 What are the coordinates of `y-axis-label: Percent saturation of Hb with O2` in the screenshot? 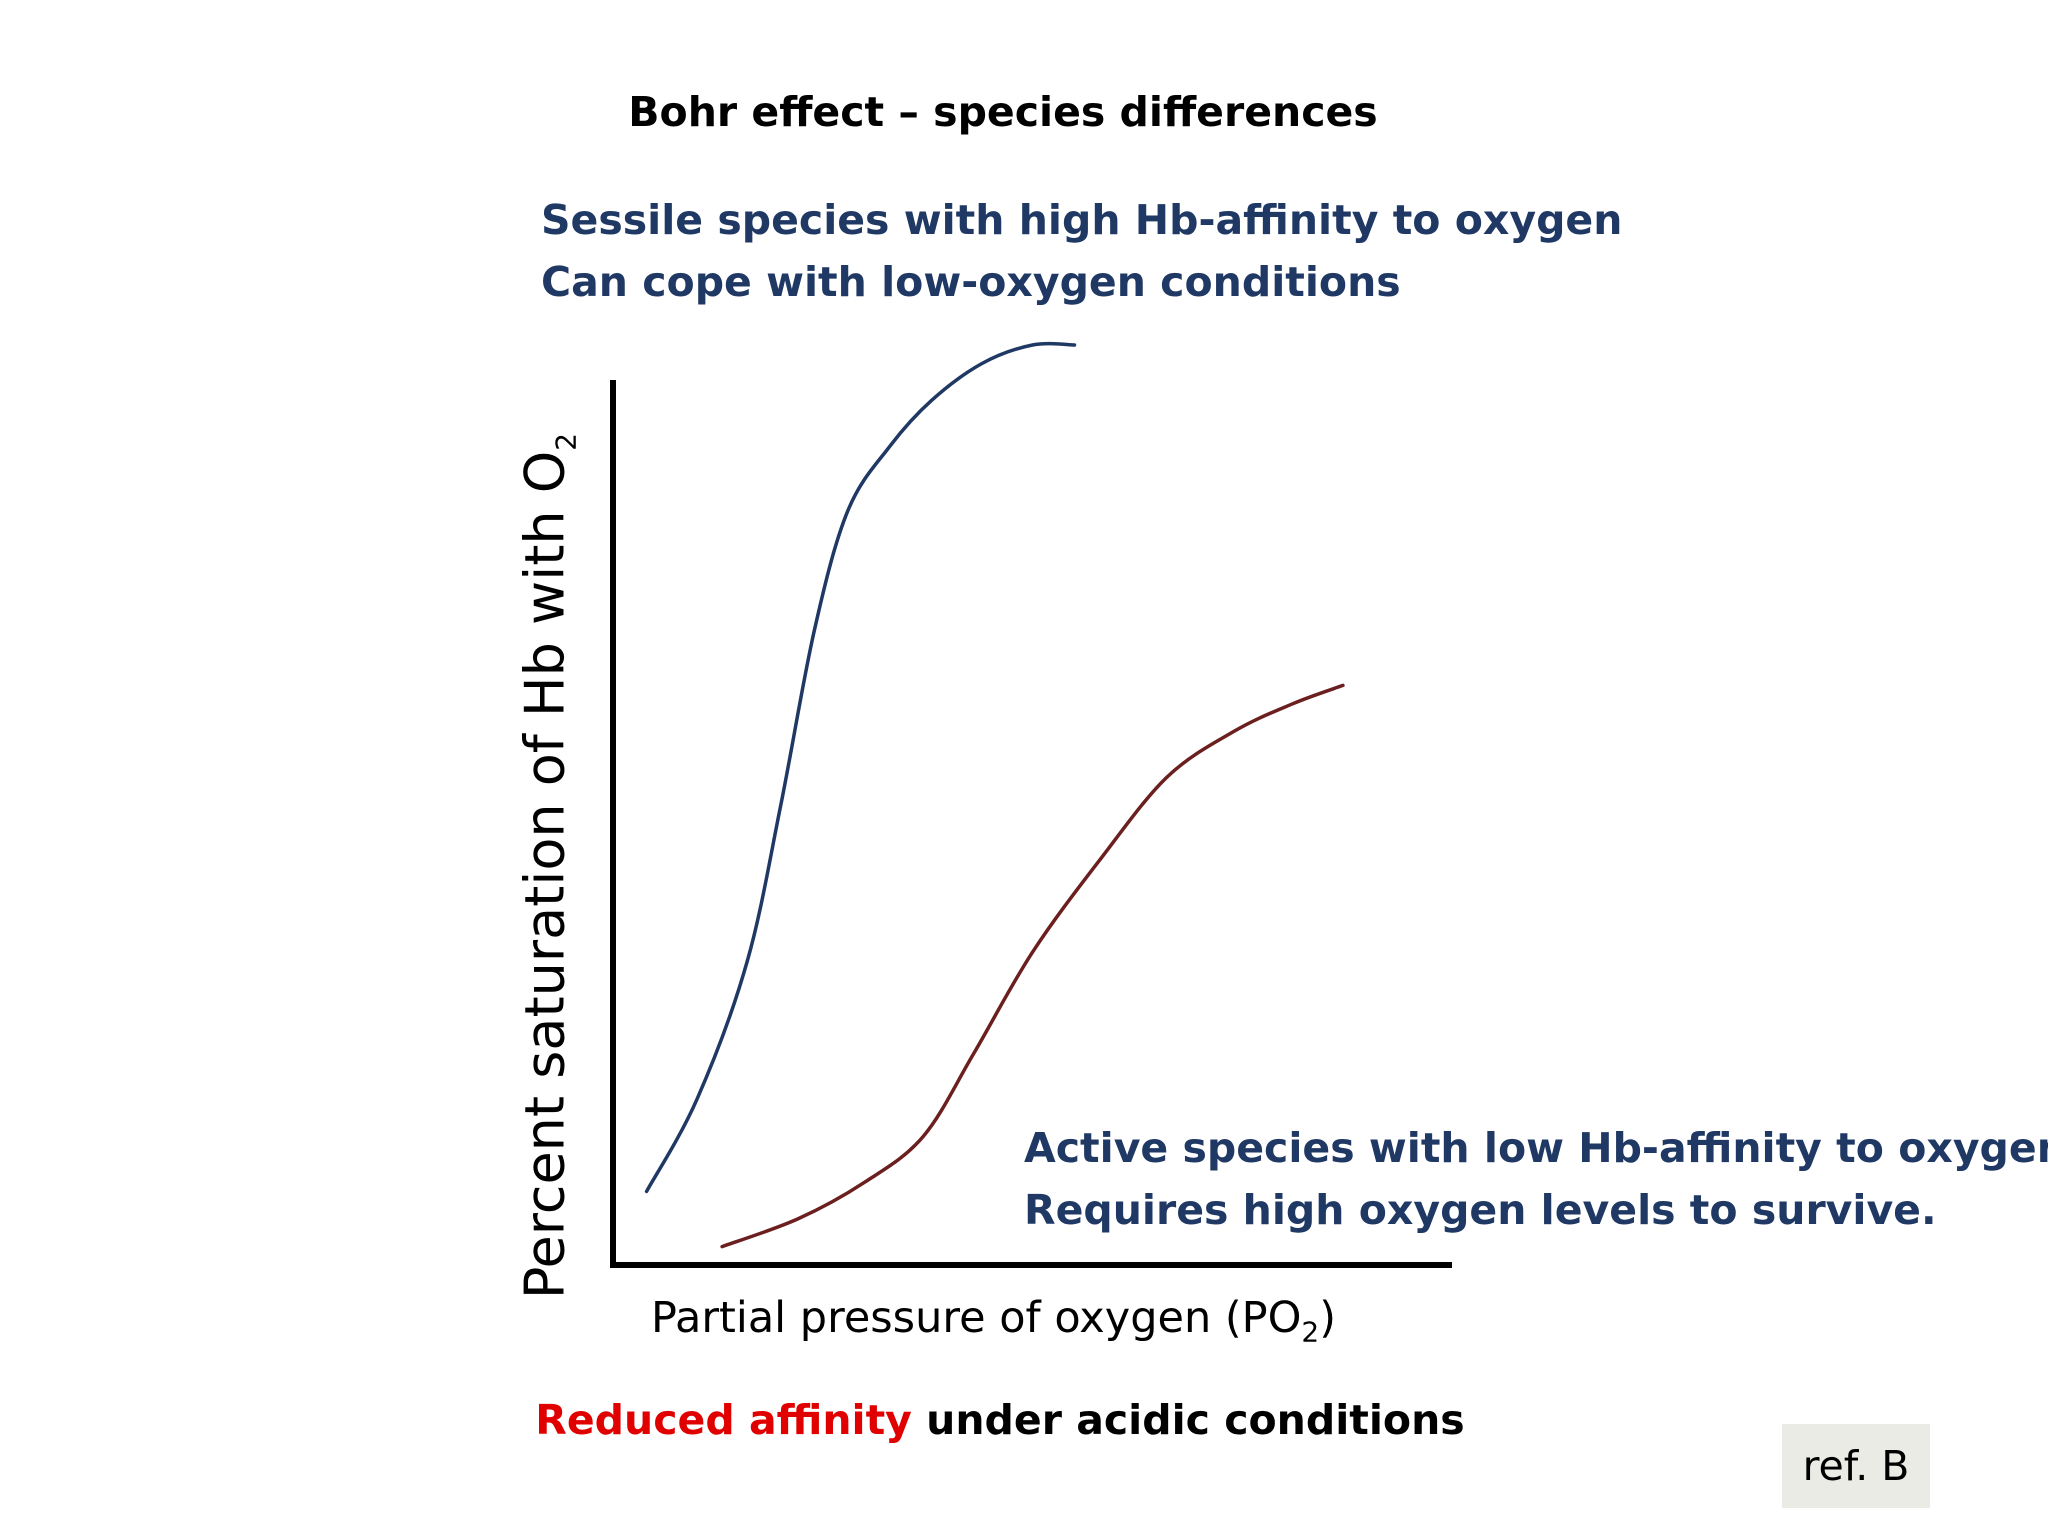 It's located at (548, 866).